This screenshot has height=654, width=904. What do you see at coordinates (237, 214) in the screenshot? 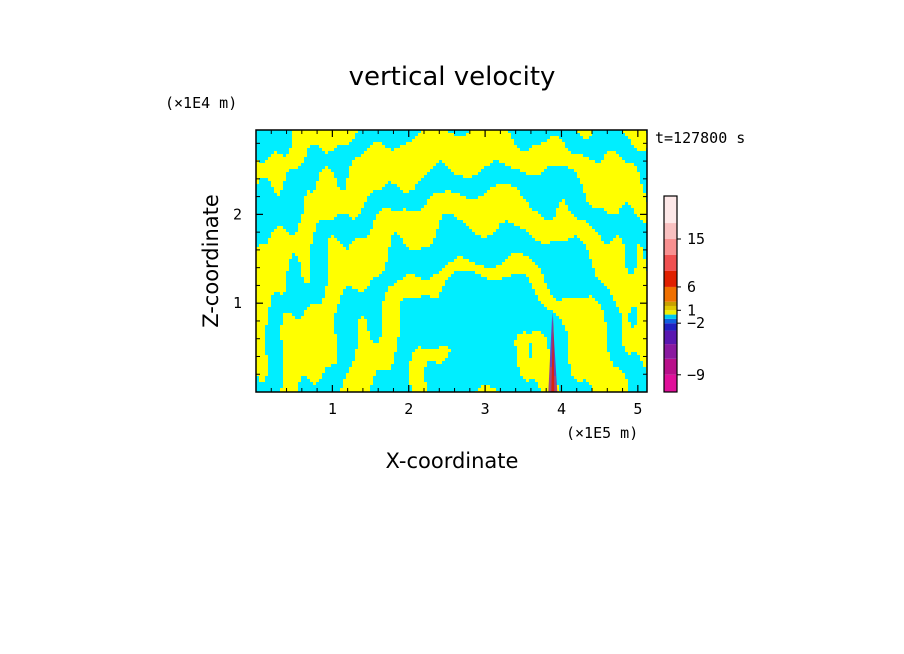
I see `y-tick-label: 2` at bounding box center [237, 214].